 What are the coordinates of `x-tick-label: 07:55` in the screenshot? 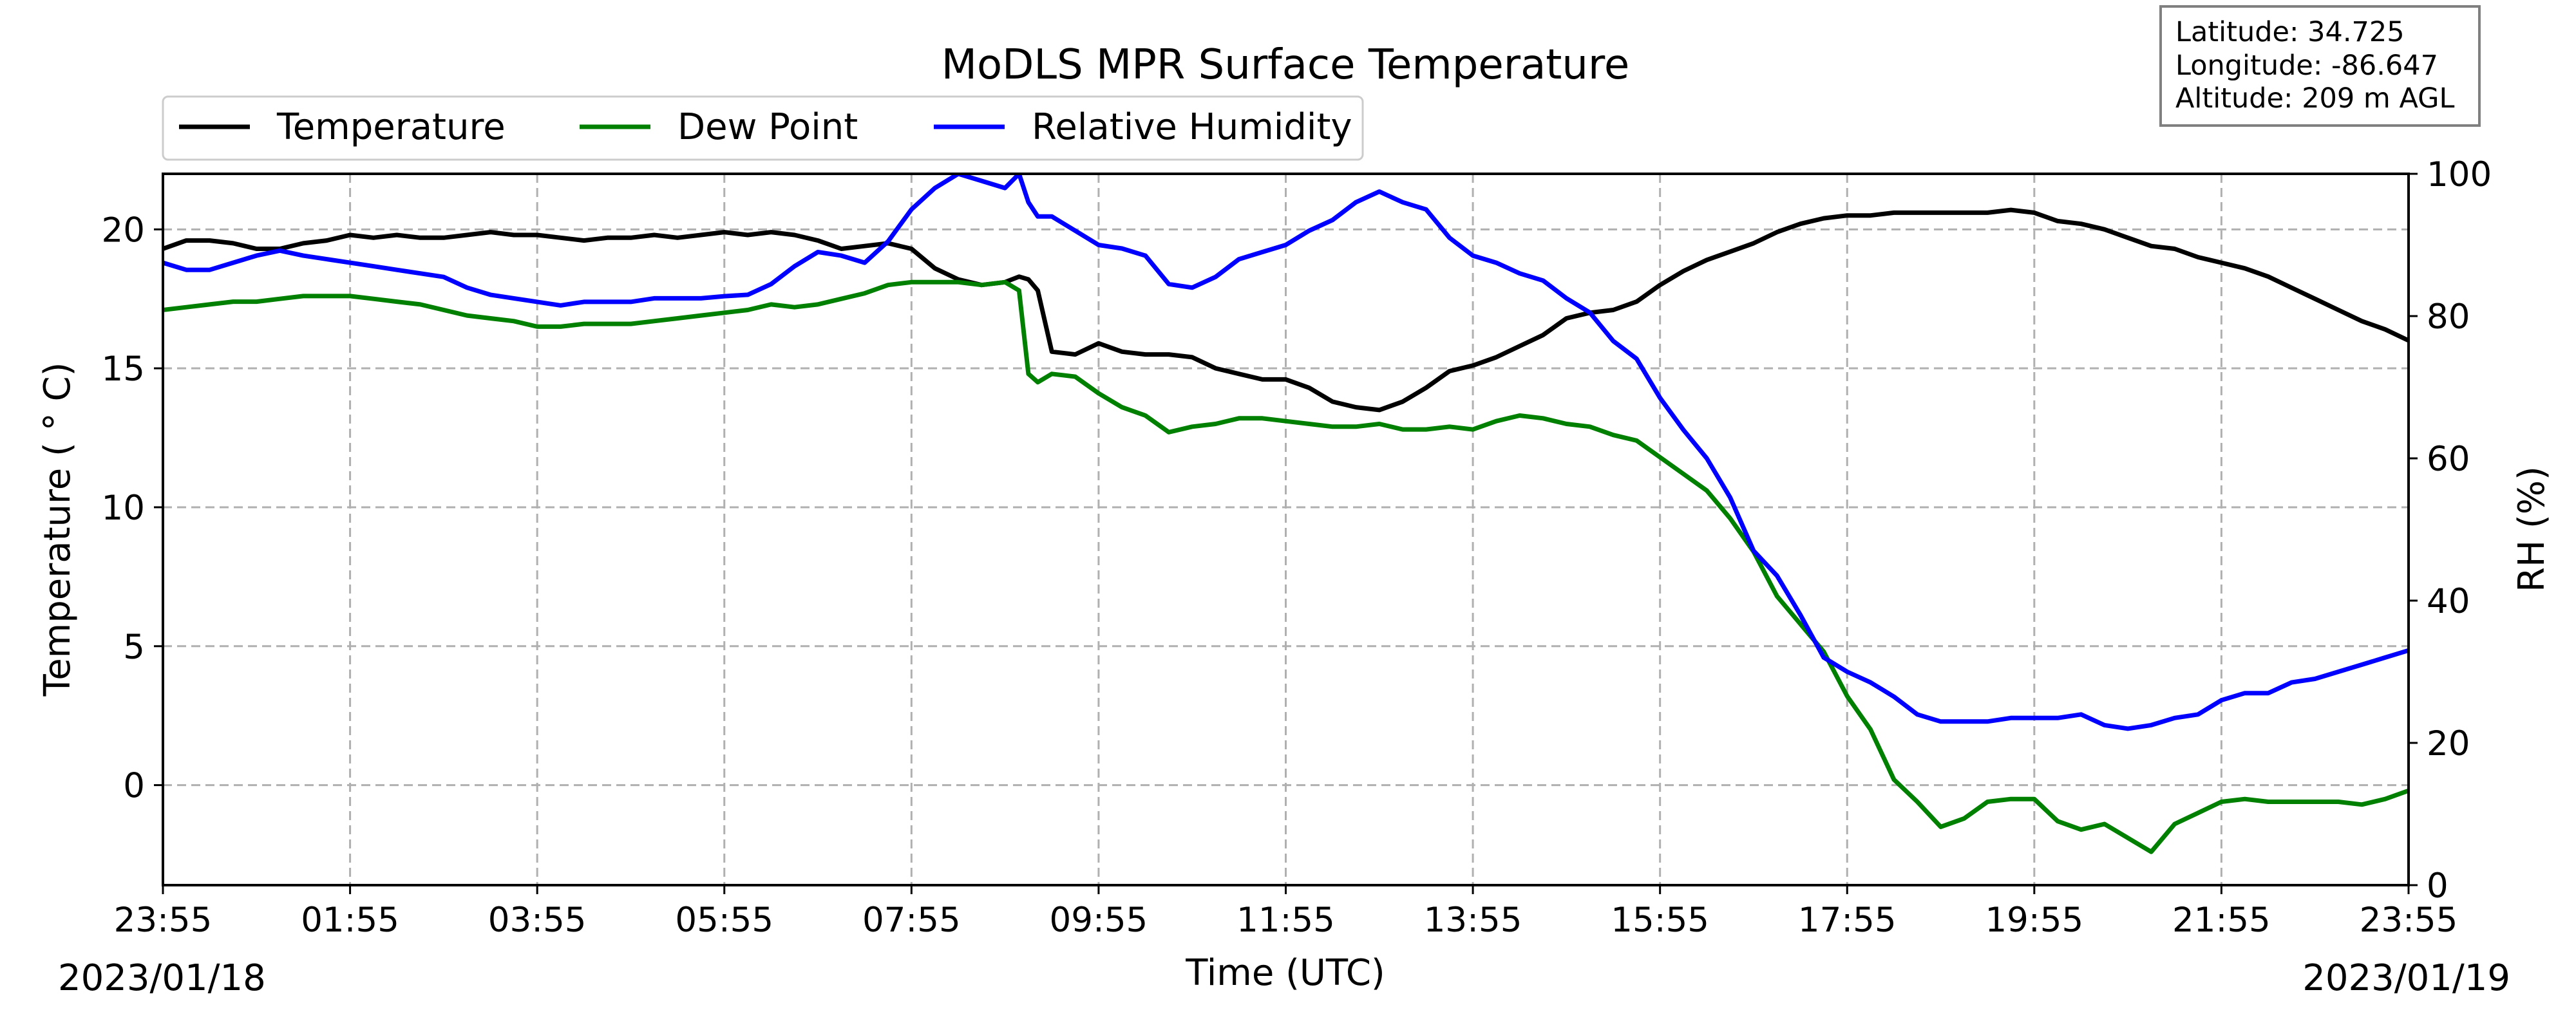 It's located at (911, 921).